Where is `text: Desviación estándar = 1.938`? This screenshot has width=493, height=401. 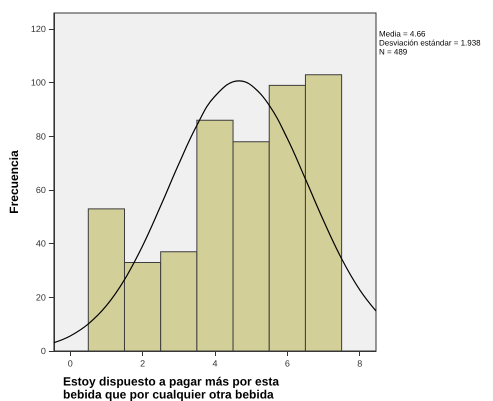 text: Desviación estándar = 1.938 is located at coordinates (430, 43).